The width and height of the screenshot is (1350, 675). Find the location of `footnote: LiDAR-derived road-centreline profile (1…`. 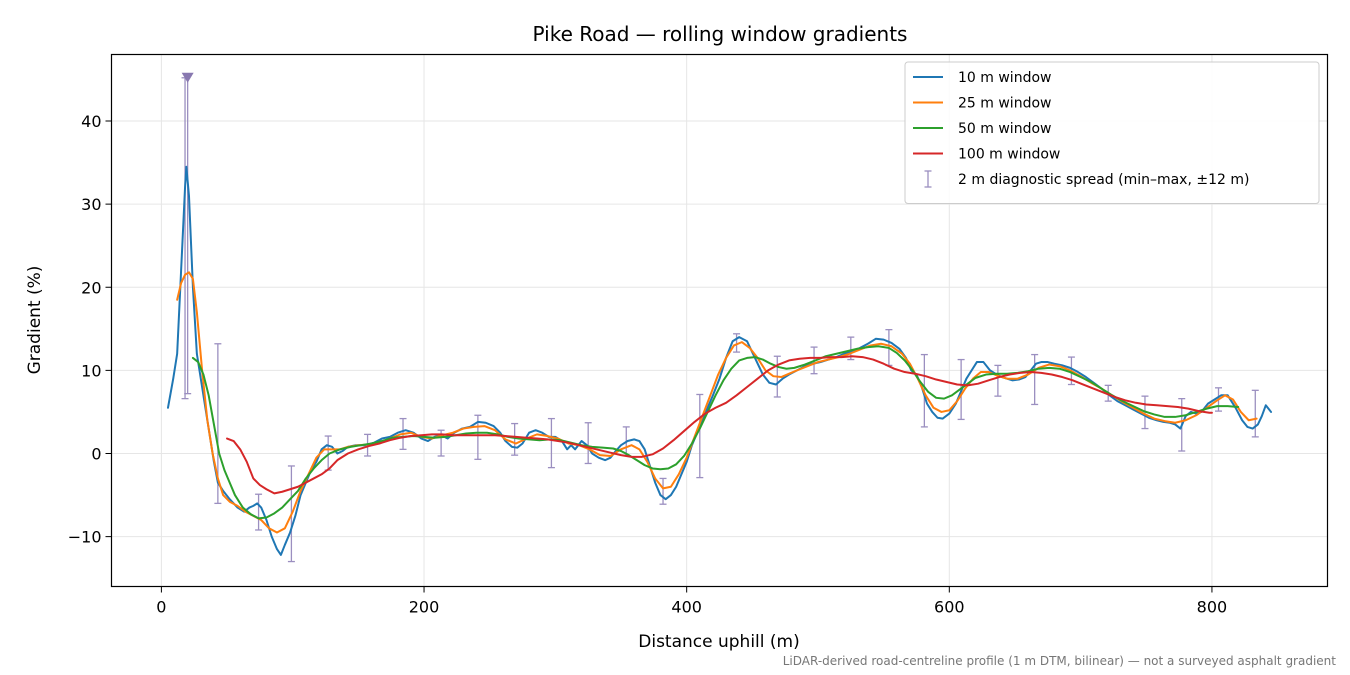

footnote: LiDAR-derived road-centreline profile (1… is located at coordinates (1060, 661).